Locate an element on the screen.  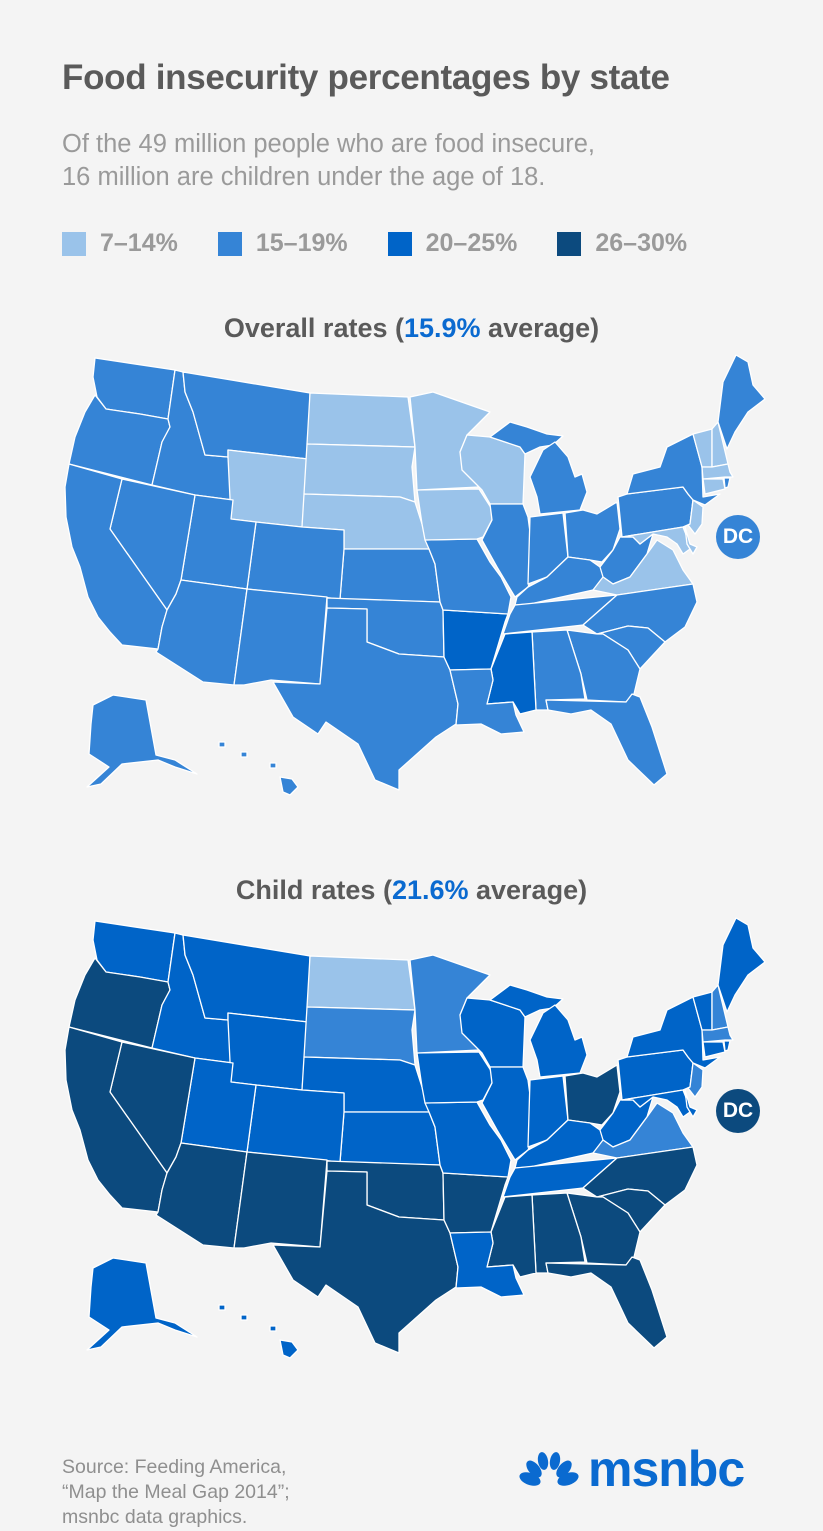
state-wyoming is located at coordinates (268, 1051).